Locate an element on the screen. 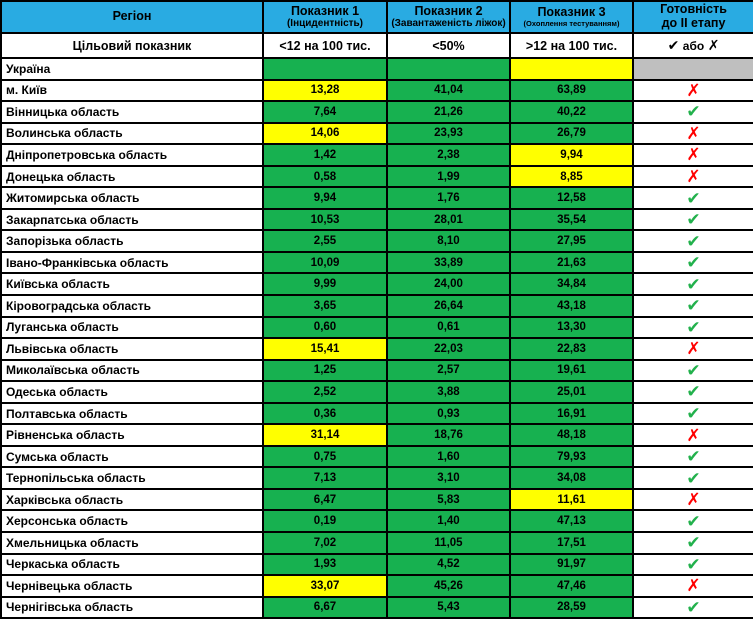 The width and height of the screenshot is (753, 619). region-name: Вінницька область is located at coordinates (132, 112).